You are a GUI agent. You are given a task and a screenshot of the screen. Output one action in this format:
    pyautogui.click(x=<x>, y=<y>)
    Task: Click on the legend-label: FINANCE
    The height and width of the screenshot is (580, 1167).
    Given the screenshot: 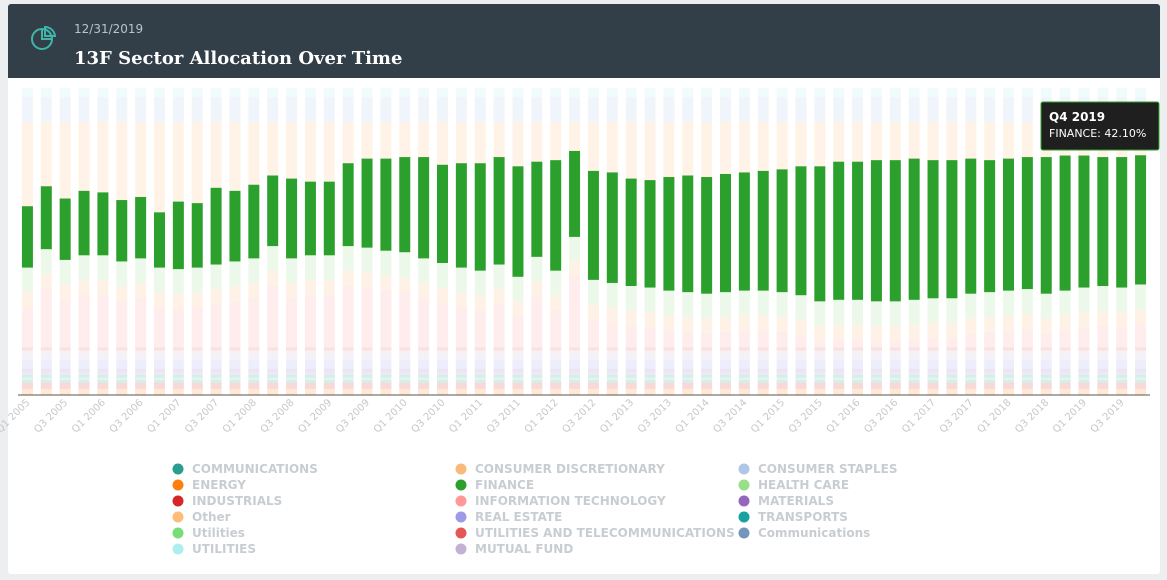 What is the action you would take?
    pyautogui.click(x=504, y=485)
    